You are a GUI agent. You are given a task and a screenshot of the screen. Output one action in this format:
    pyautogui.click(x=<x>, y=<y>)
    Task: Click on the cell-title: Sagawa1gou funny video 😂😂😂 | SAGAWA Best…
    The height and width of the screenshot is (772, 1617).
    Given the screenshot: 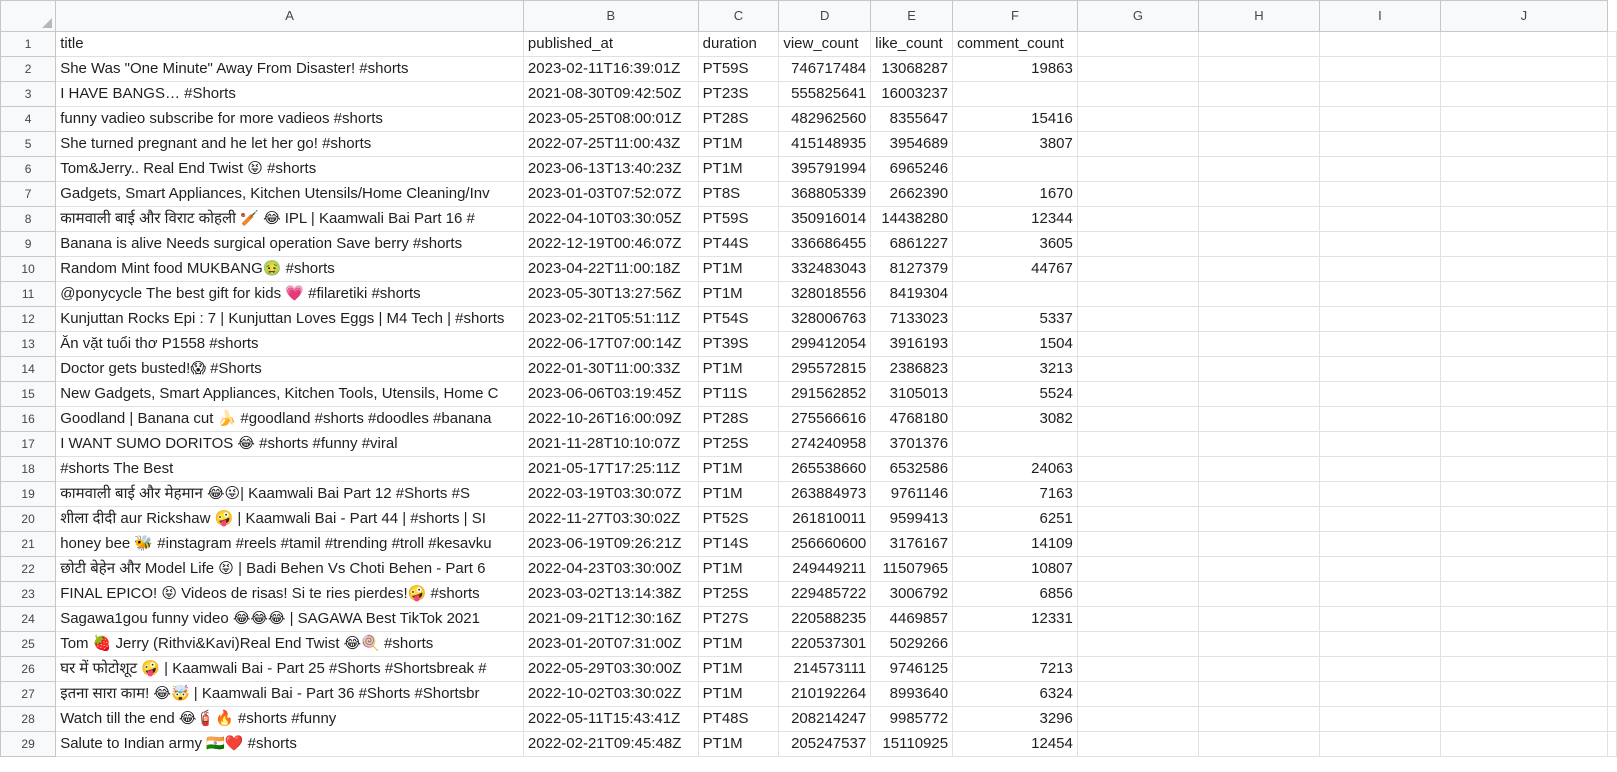 What is the action you would take?
    pyautogui.click(x=289, y=619)
    